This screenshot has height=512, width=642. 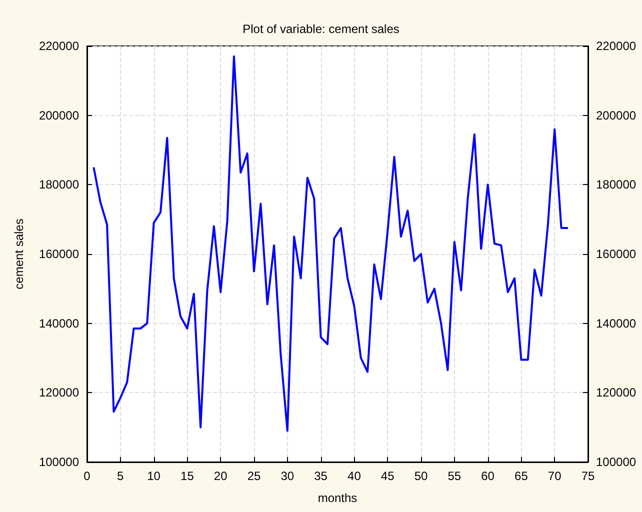 I want to click on y-tick-label: 160000, so click(x=59, y=254).